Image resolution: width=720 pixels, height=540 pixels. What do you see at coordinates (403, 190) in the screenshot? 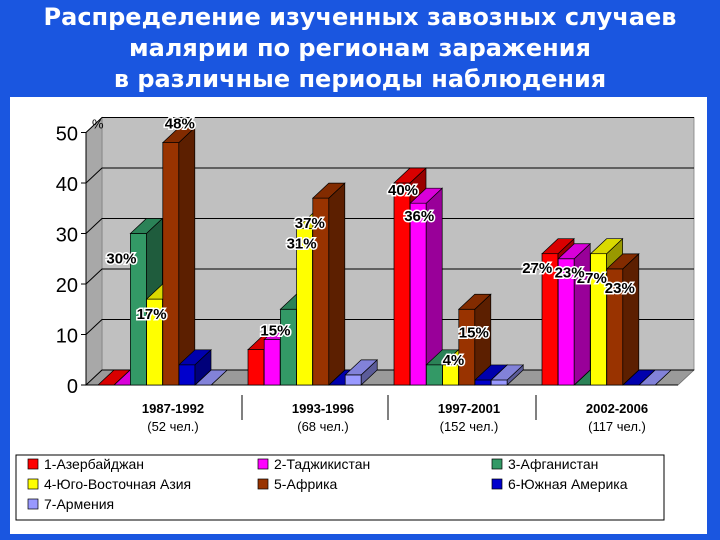
I see `data-label: 40%` at bounding box center [403, 190].